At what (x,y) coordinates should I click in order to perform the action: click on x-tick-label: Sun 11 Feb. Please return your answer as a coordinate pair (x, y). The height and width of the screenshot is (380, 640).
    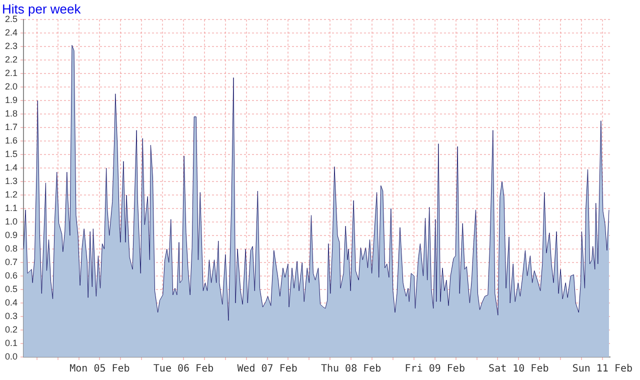
    Looking at the image, I should click on (602, 369).